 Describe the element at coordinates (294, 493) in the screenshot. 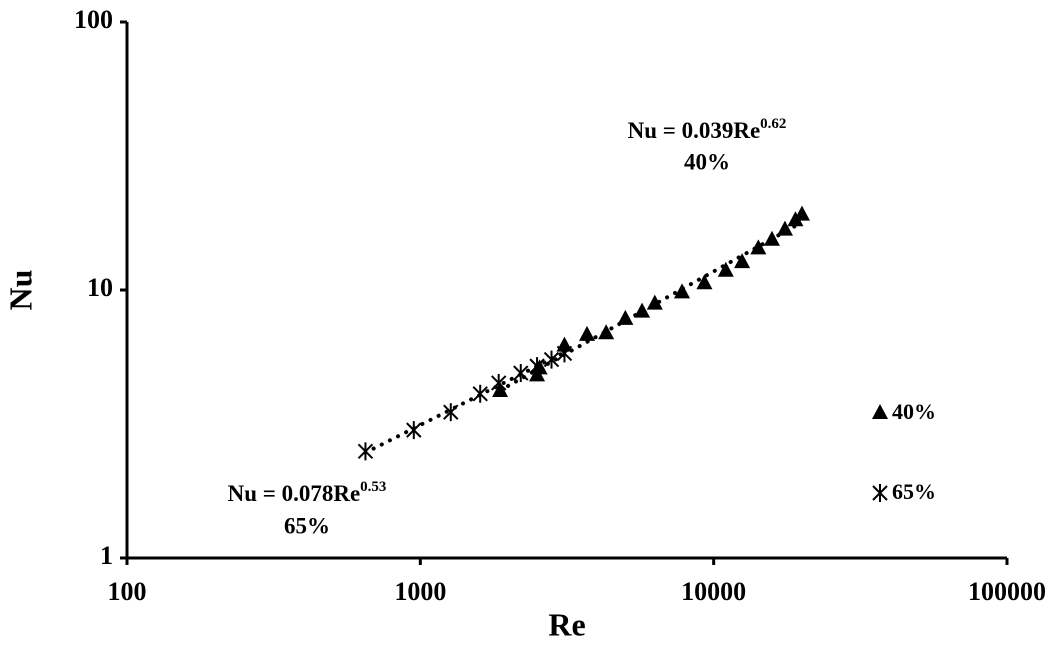

I see `equation: Nu = 0.078Re` at that location.